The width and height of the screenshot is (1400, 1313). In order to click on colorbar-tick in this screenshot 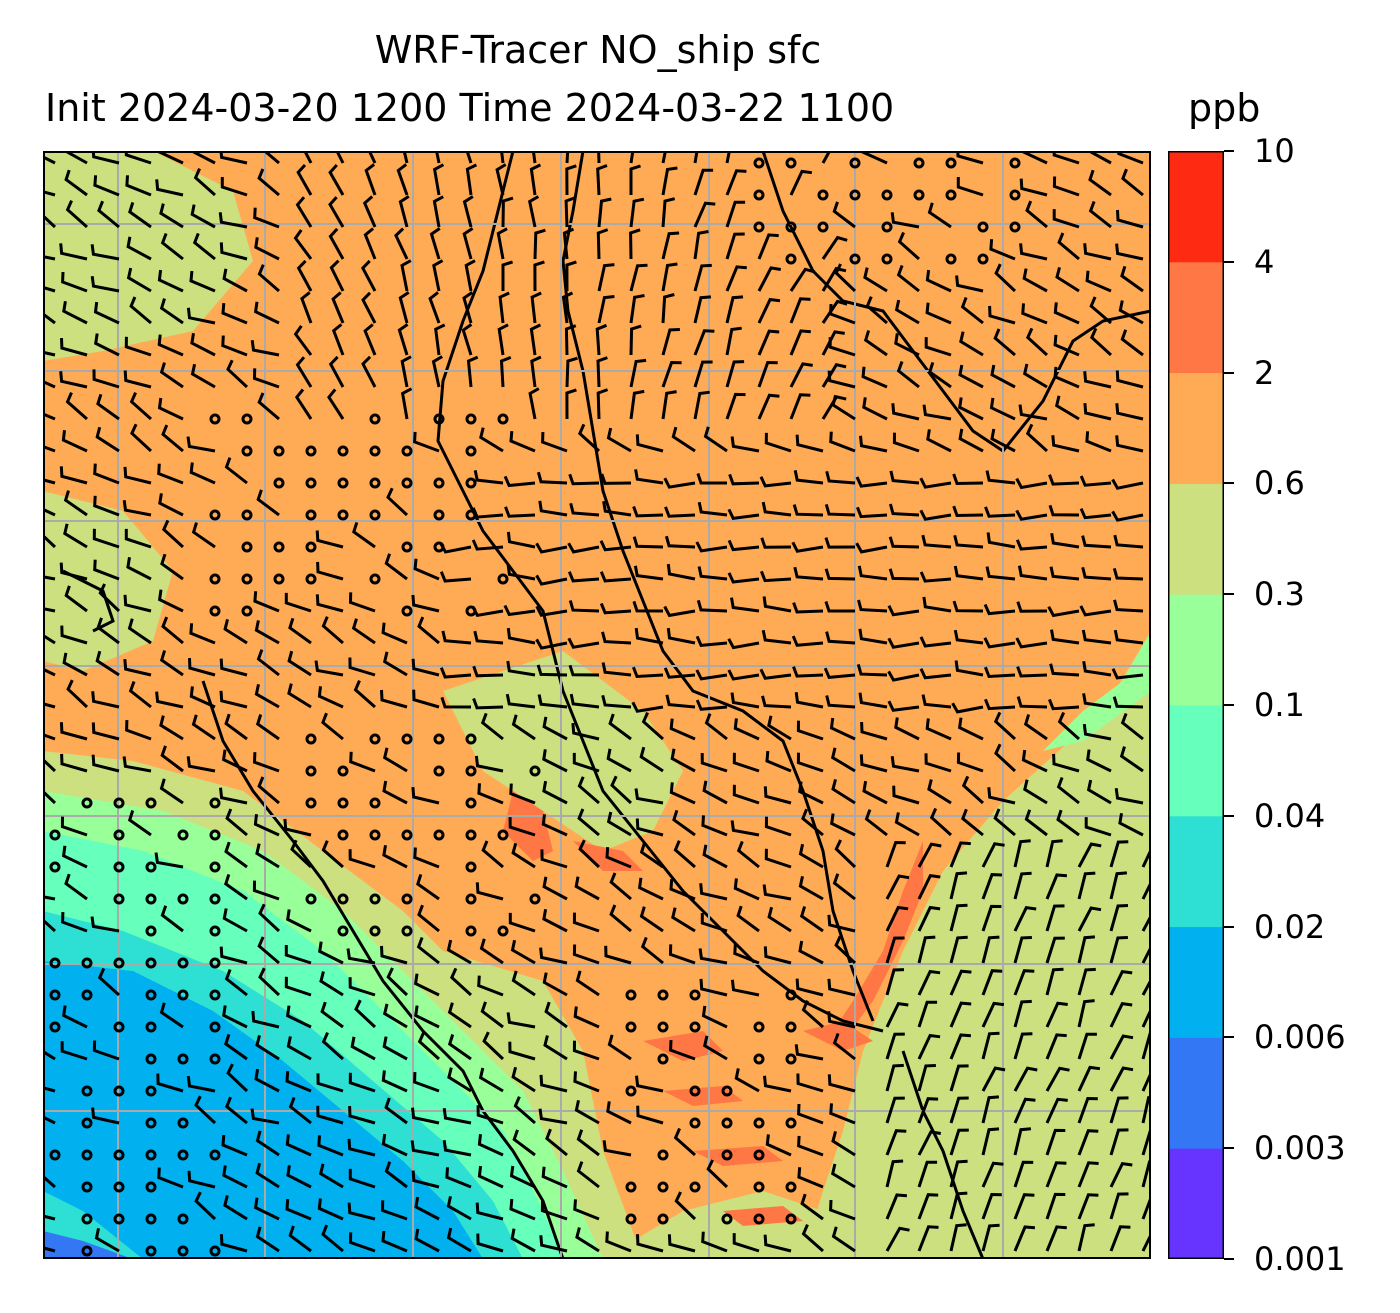, I will do `click(1229, 261)`.